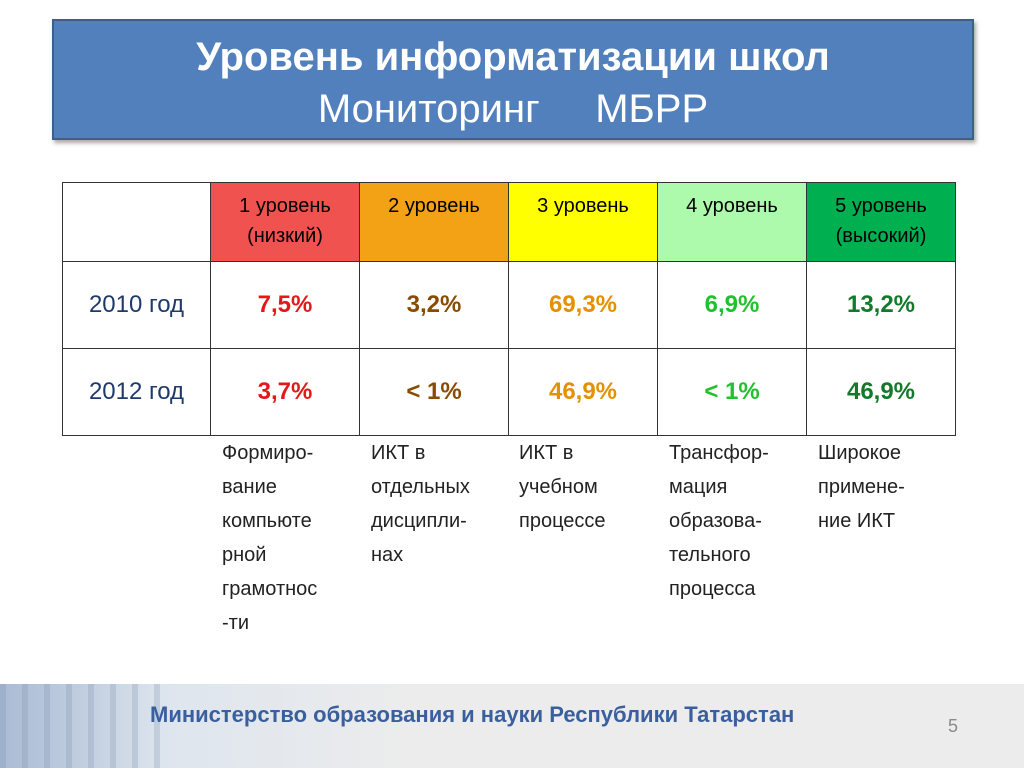 Image resolution: width=1024 pixels, height=768 pixels. What do you see at coordinates (285, 305) in the screenshot?
I see `value-cell: 7,5%` at bounding box center [285, 305].